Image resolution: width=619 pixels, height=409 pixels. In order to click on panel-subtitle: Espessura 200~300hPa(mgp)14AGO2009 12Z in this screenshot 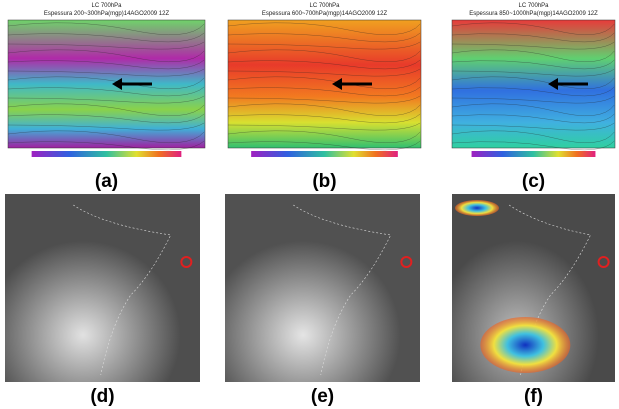, I will do `click(107, 14)`.